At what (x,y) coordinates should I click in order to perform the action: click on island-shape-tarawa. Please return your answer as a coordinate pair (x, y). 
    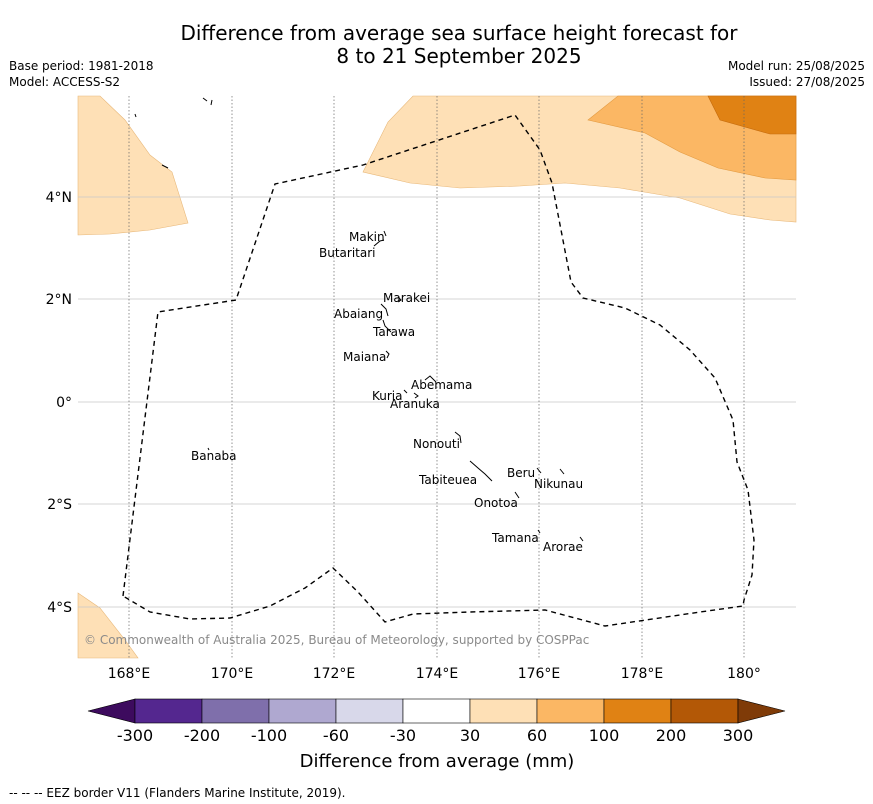
    Looking at the image, I should click on (387, 326).